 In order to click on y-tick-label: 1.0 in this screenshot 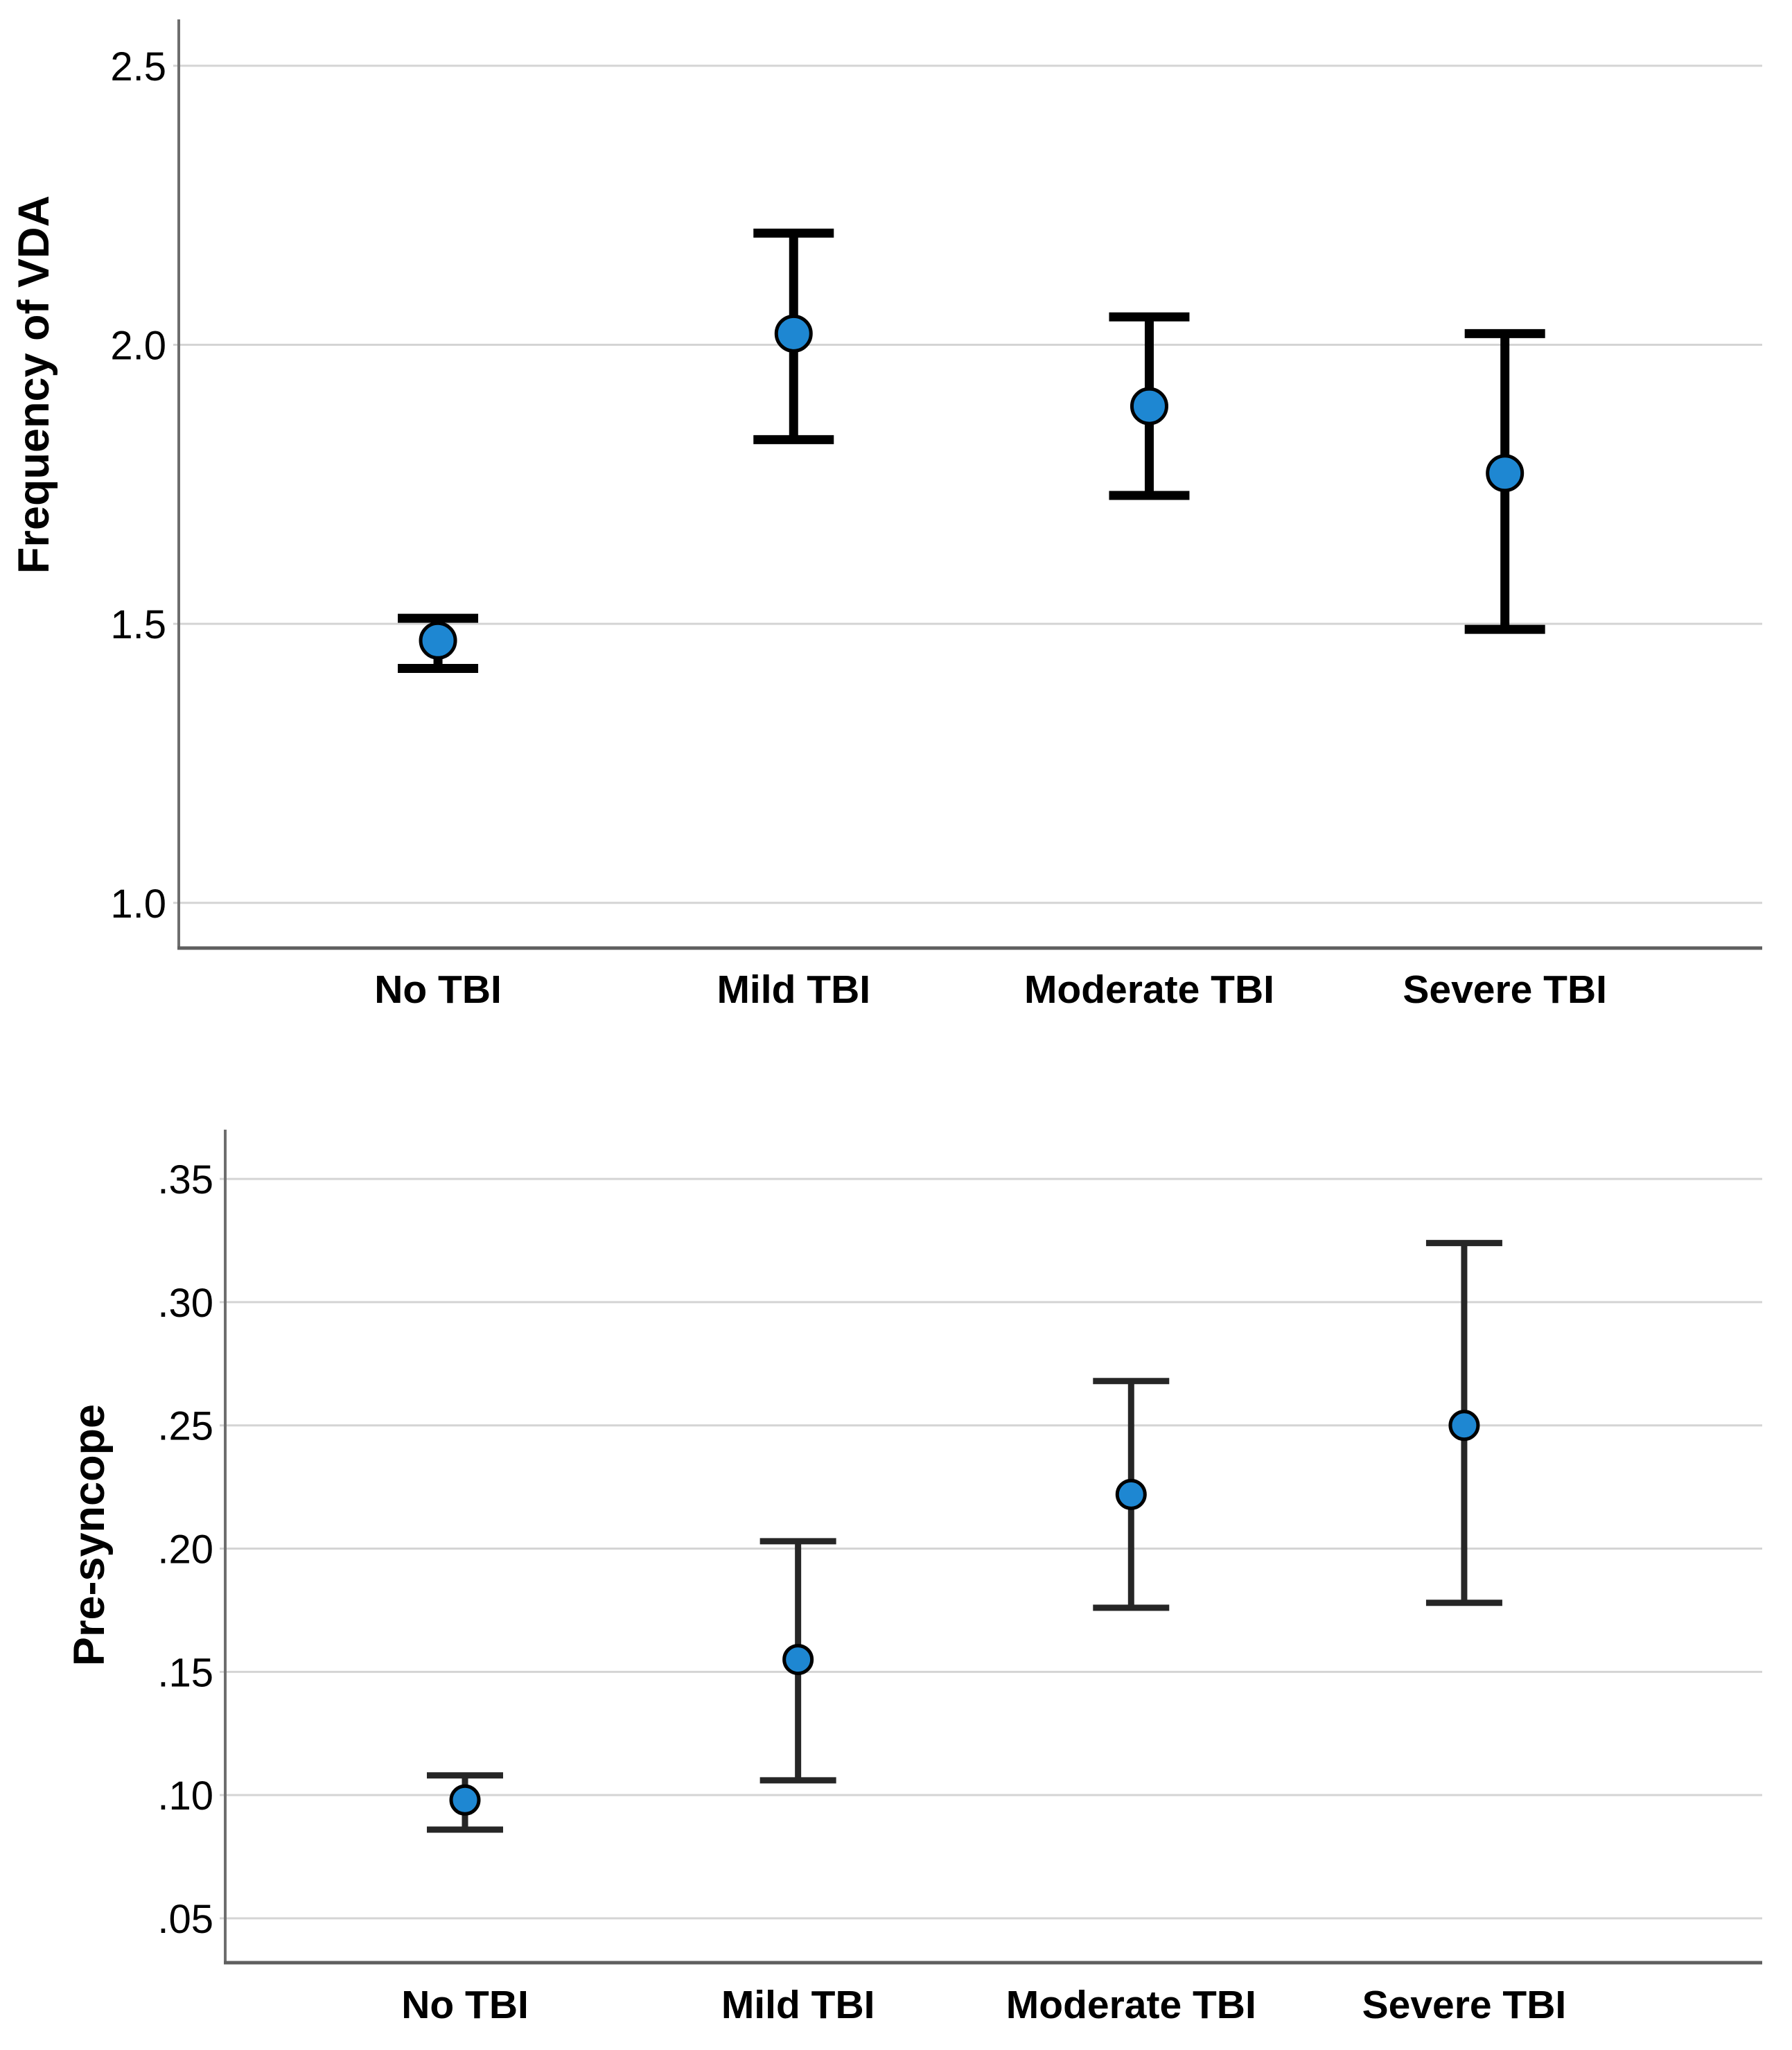, I will do `click(138, 904)`.